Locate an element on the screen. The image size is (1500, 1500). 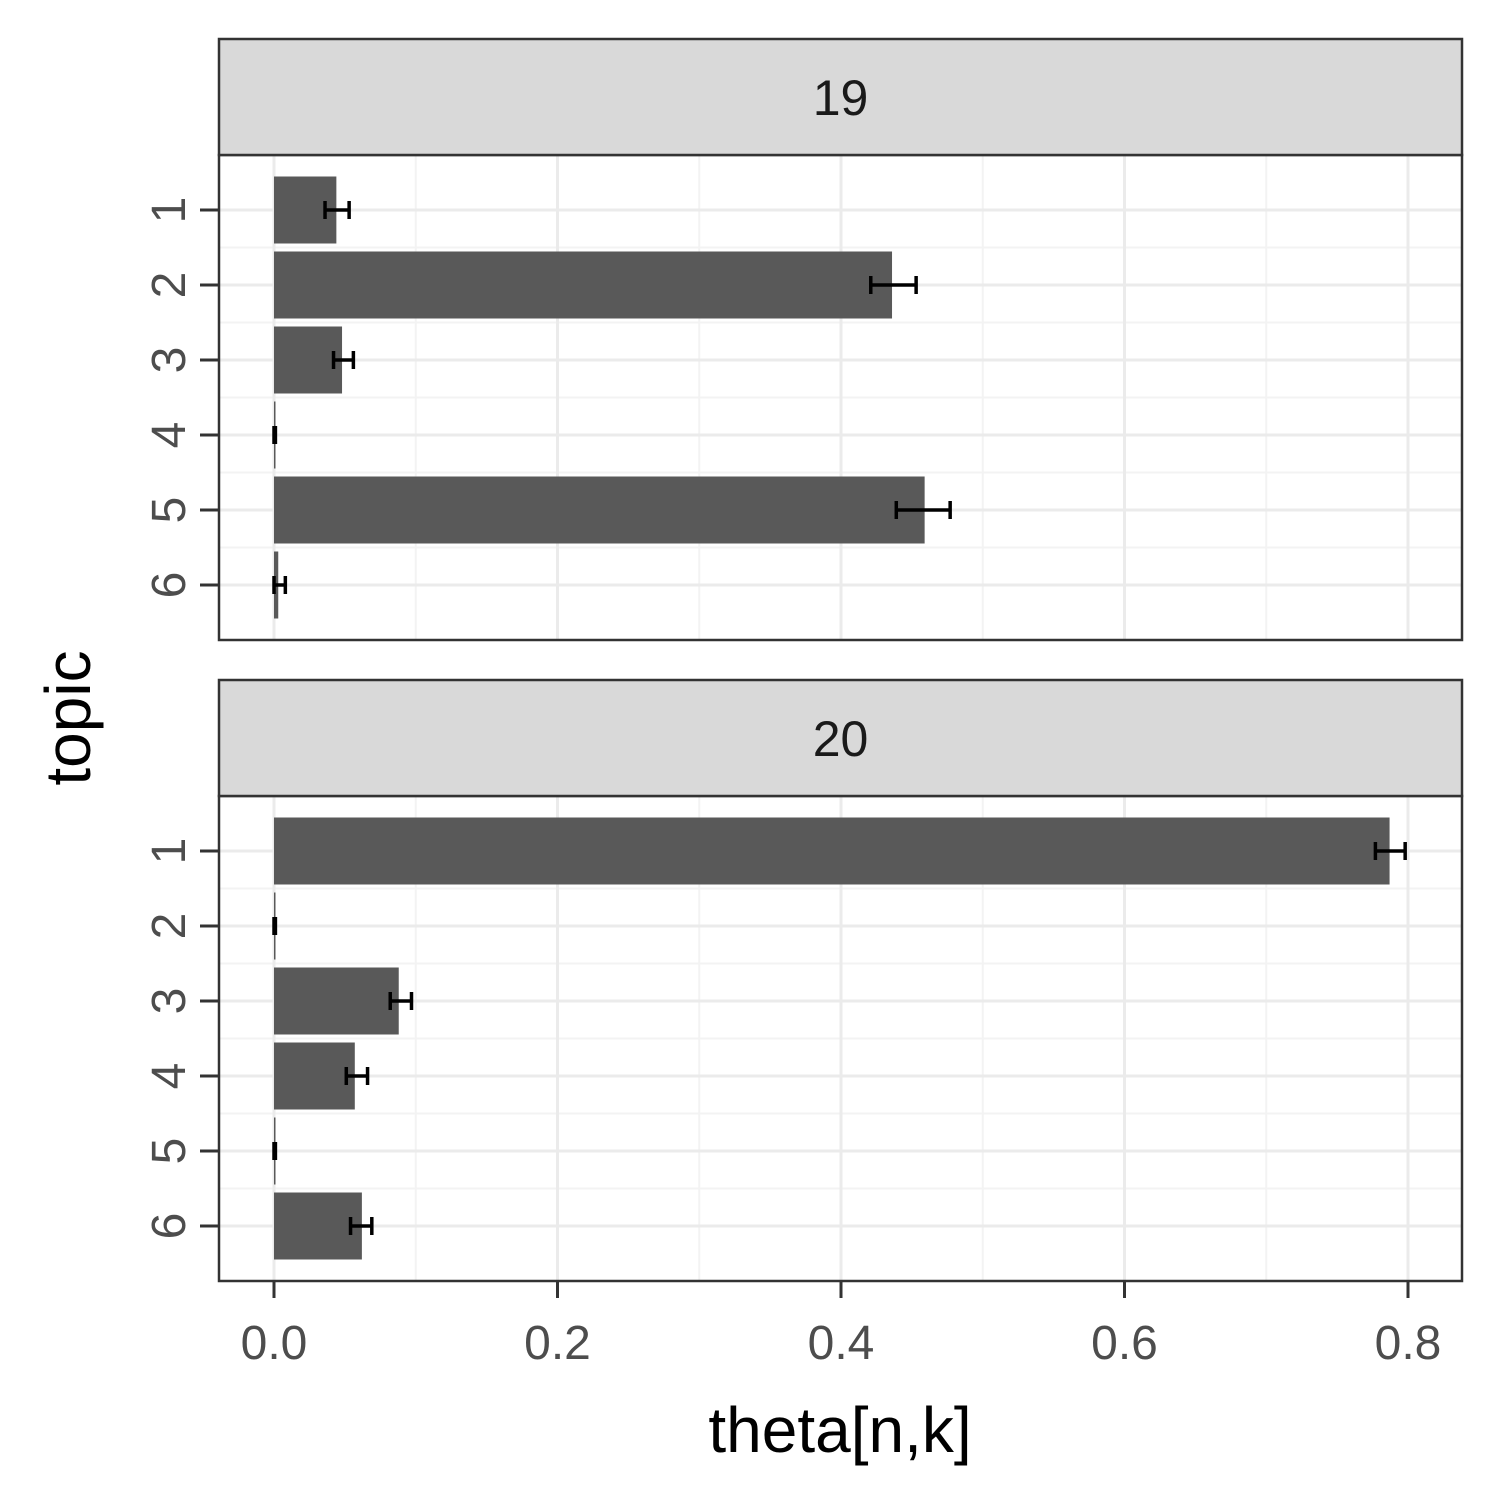
x-tick-label: 0.6 is located at coordinates (1124, 1343).